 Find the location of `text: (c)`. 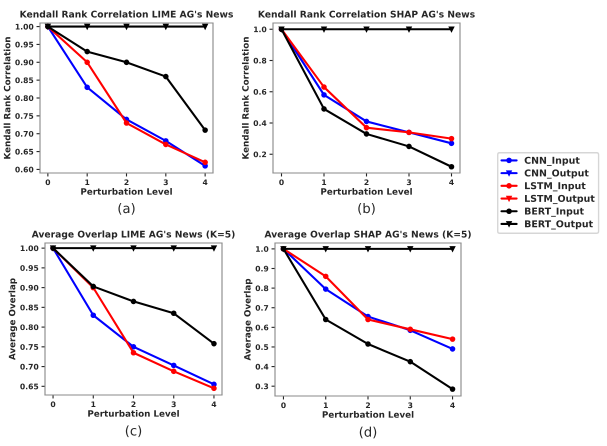

text: (c) is located at coordinates (134, 431).